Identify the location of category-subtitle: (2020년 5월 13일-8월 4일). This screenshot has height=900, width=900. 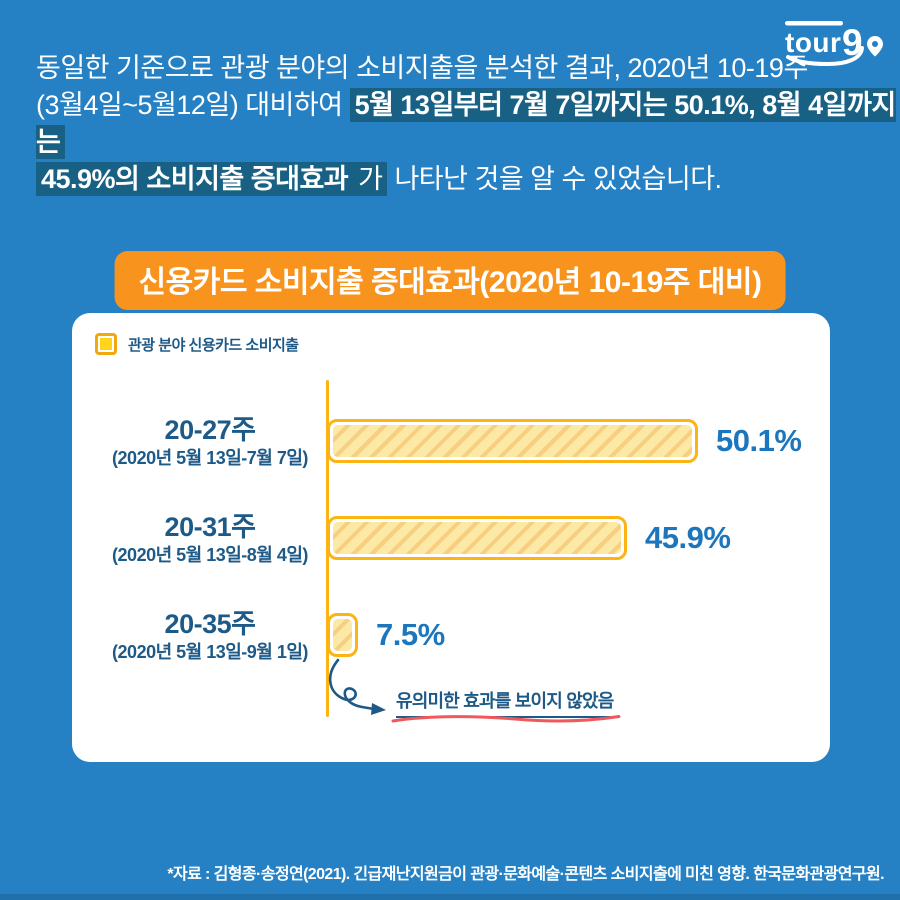
(210, 555).